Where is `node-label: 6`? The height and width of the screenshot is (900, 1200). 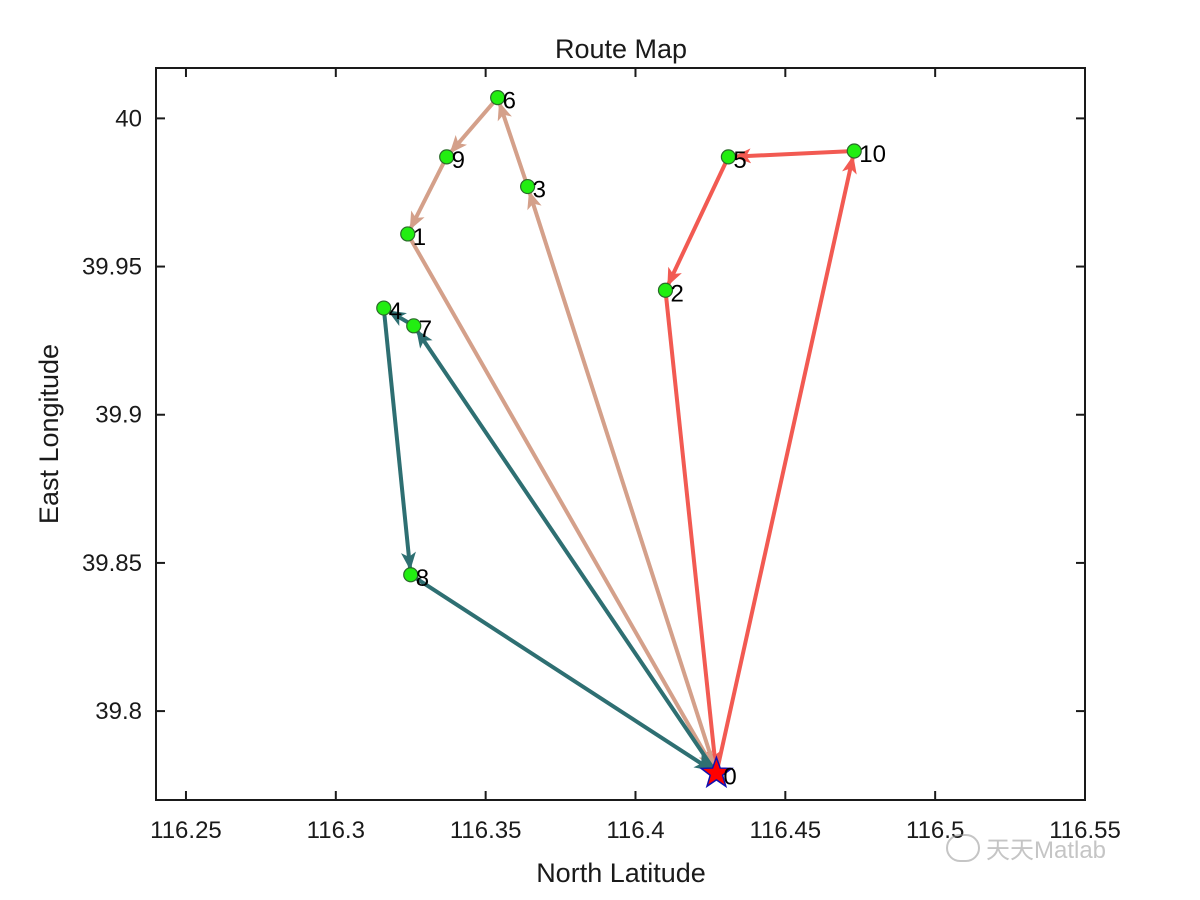
node-label: 6 is located at coordinates (509, 101).